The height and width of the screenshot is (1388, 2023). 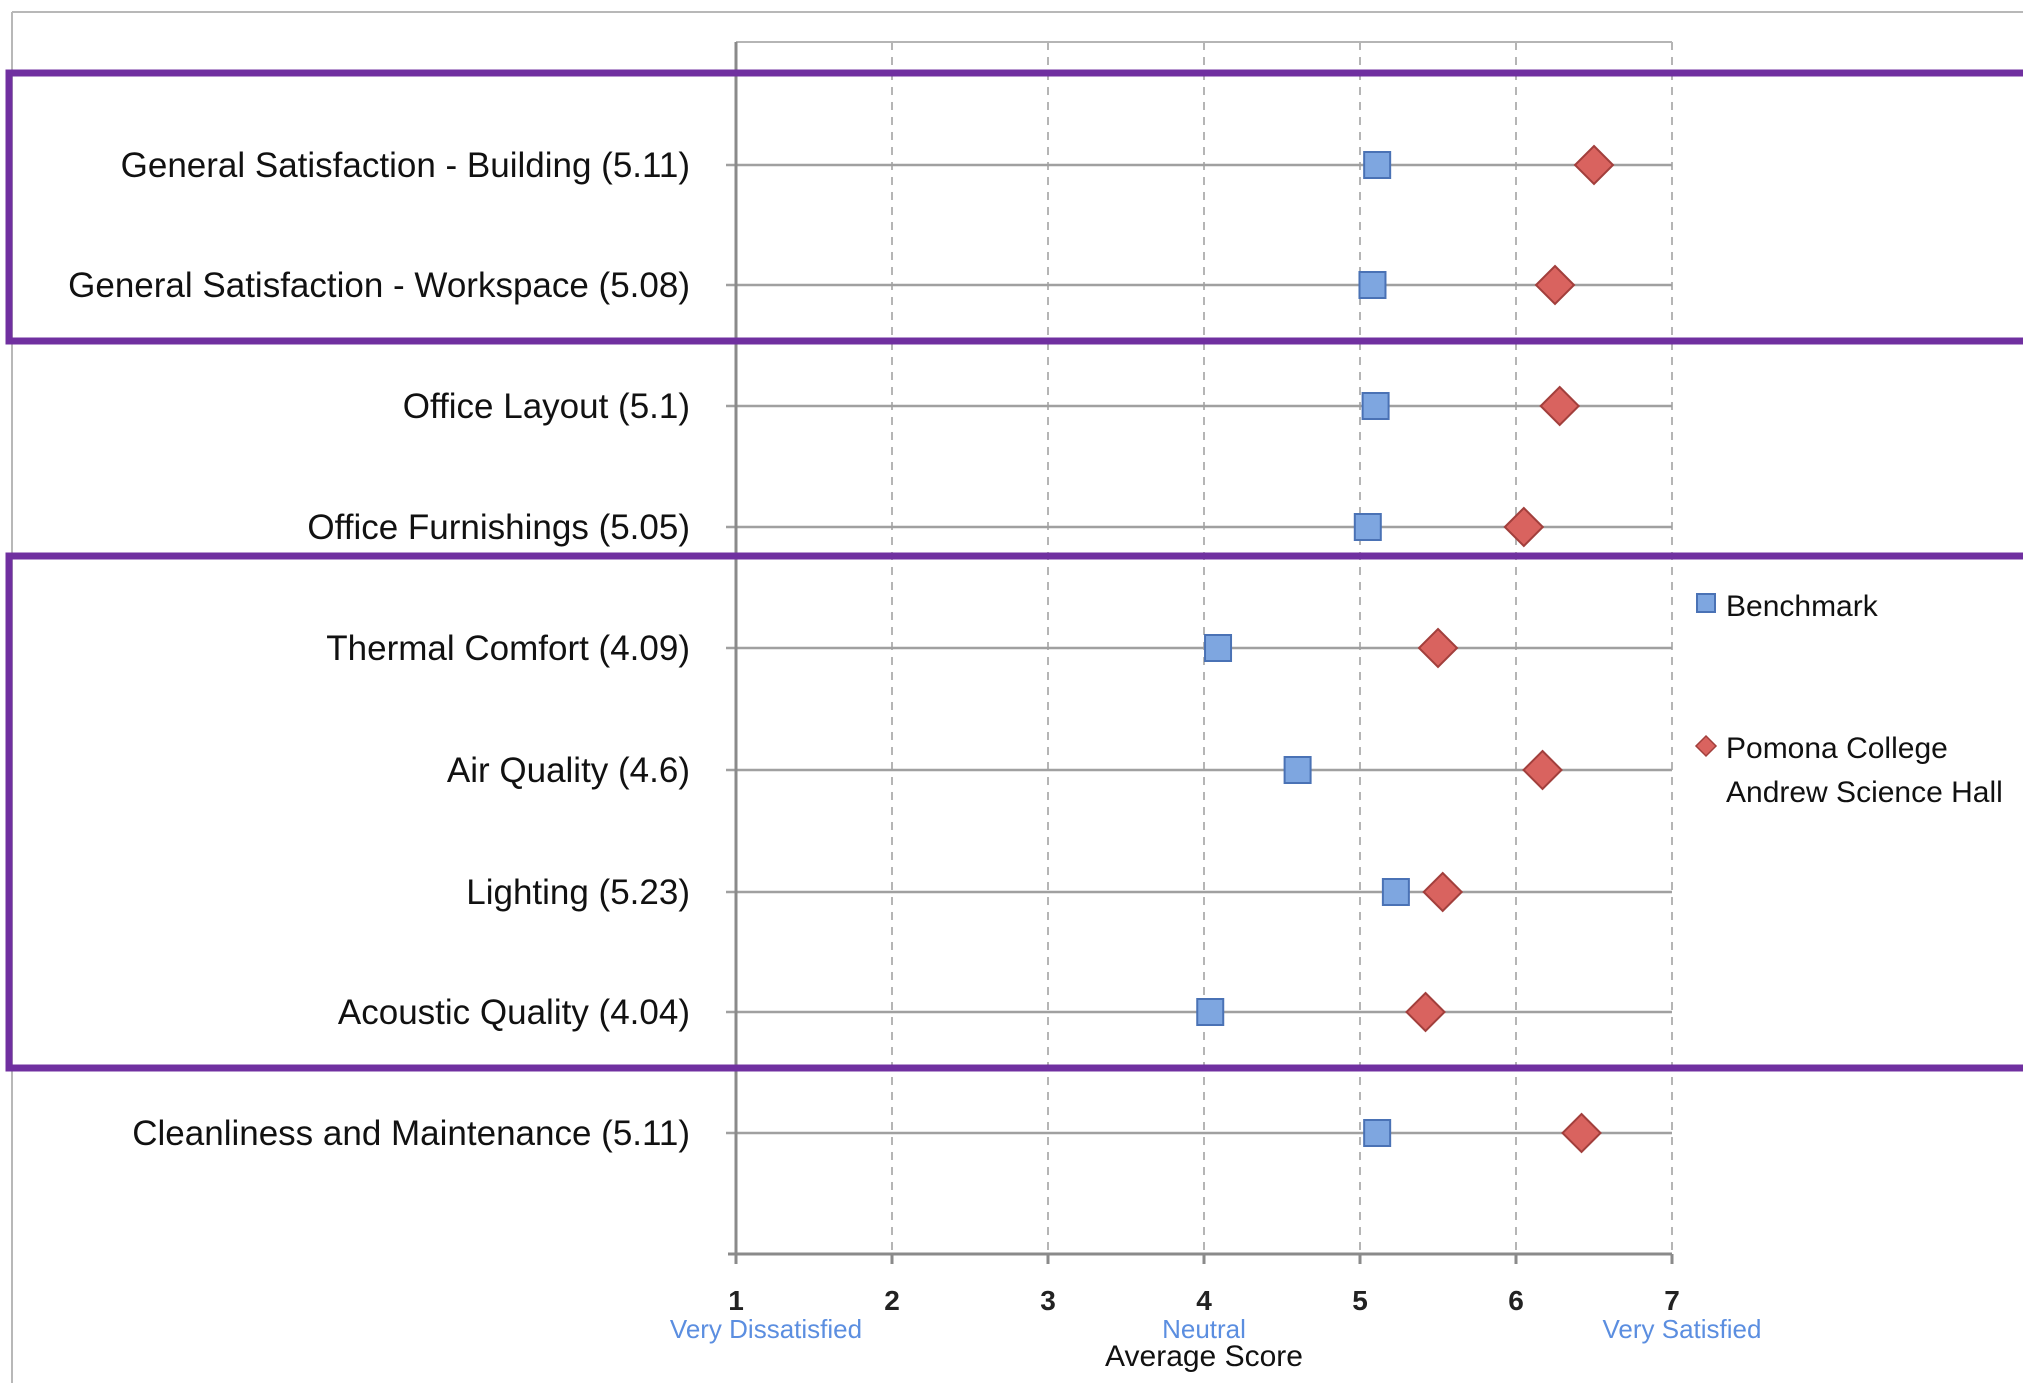 I want to click on category-label-6: Lighting (5.23), so click(x=578, y=892).